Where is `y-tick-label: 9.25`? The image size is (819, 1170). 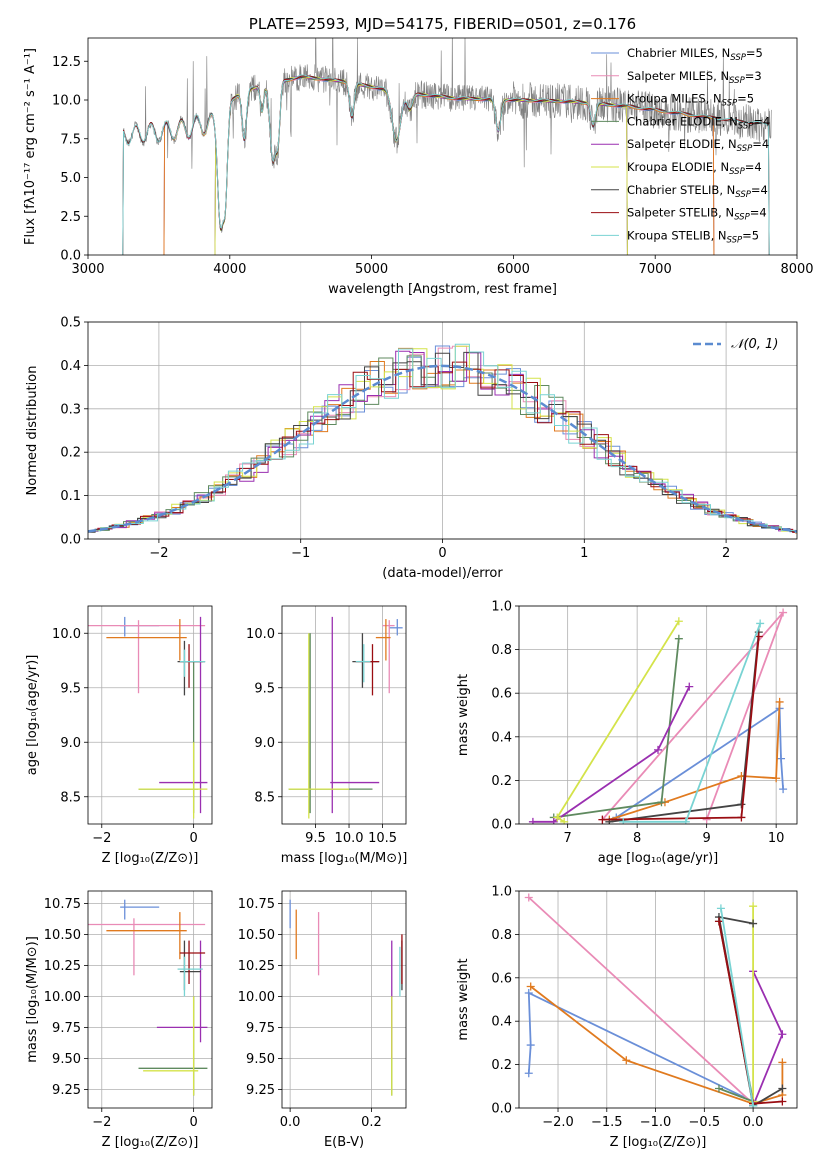 y-tick-label: 9.25 is located at coordinates (260, 1090).